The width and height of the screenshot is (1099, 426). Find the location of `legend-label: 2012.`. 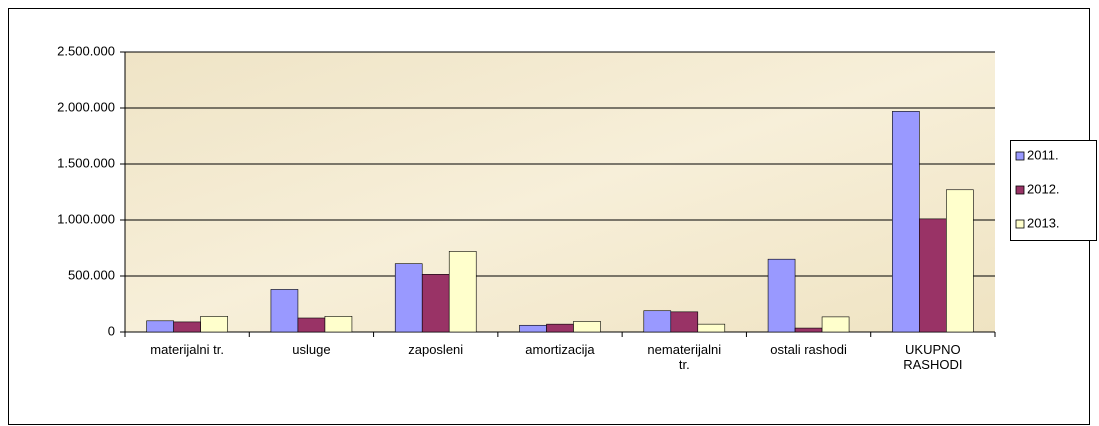

legend-label: 2012. is located at coordinates (1043, 188).